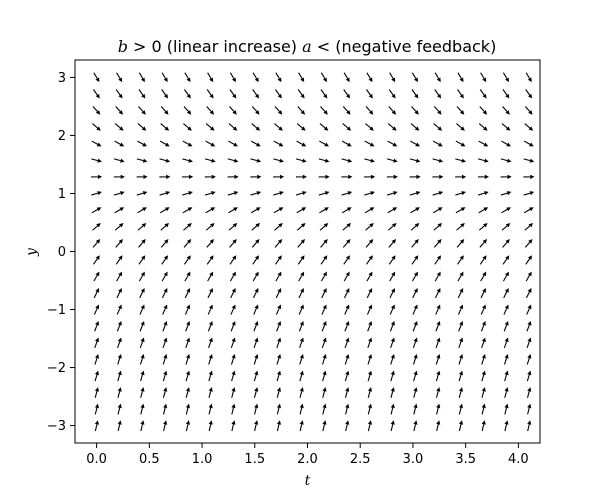  I want to click on x-tick-label: 2.5, so click(360, 459).